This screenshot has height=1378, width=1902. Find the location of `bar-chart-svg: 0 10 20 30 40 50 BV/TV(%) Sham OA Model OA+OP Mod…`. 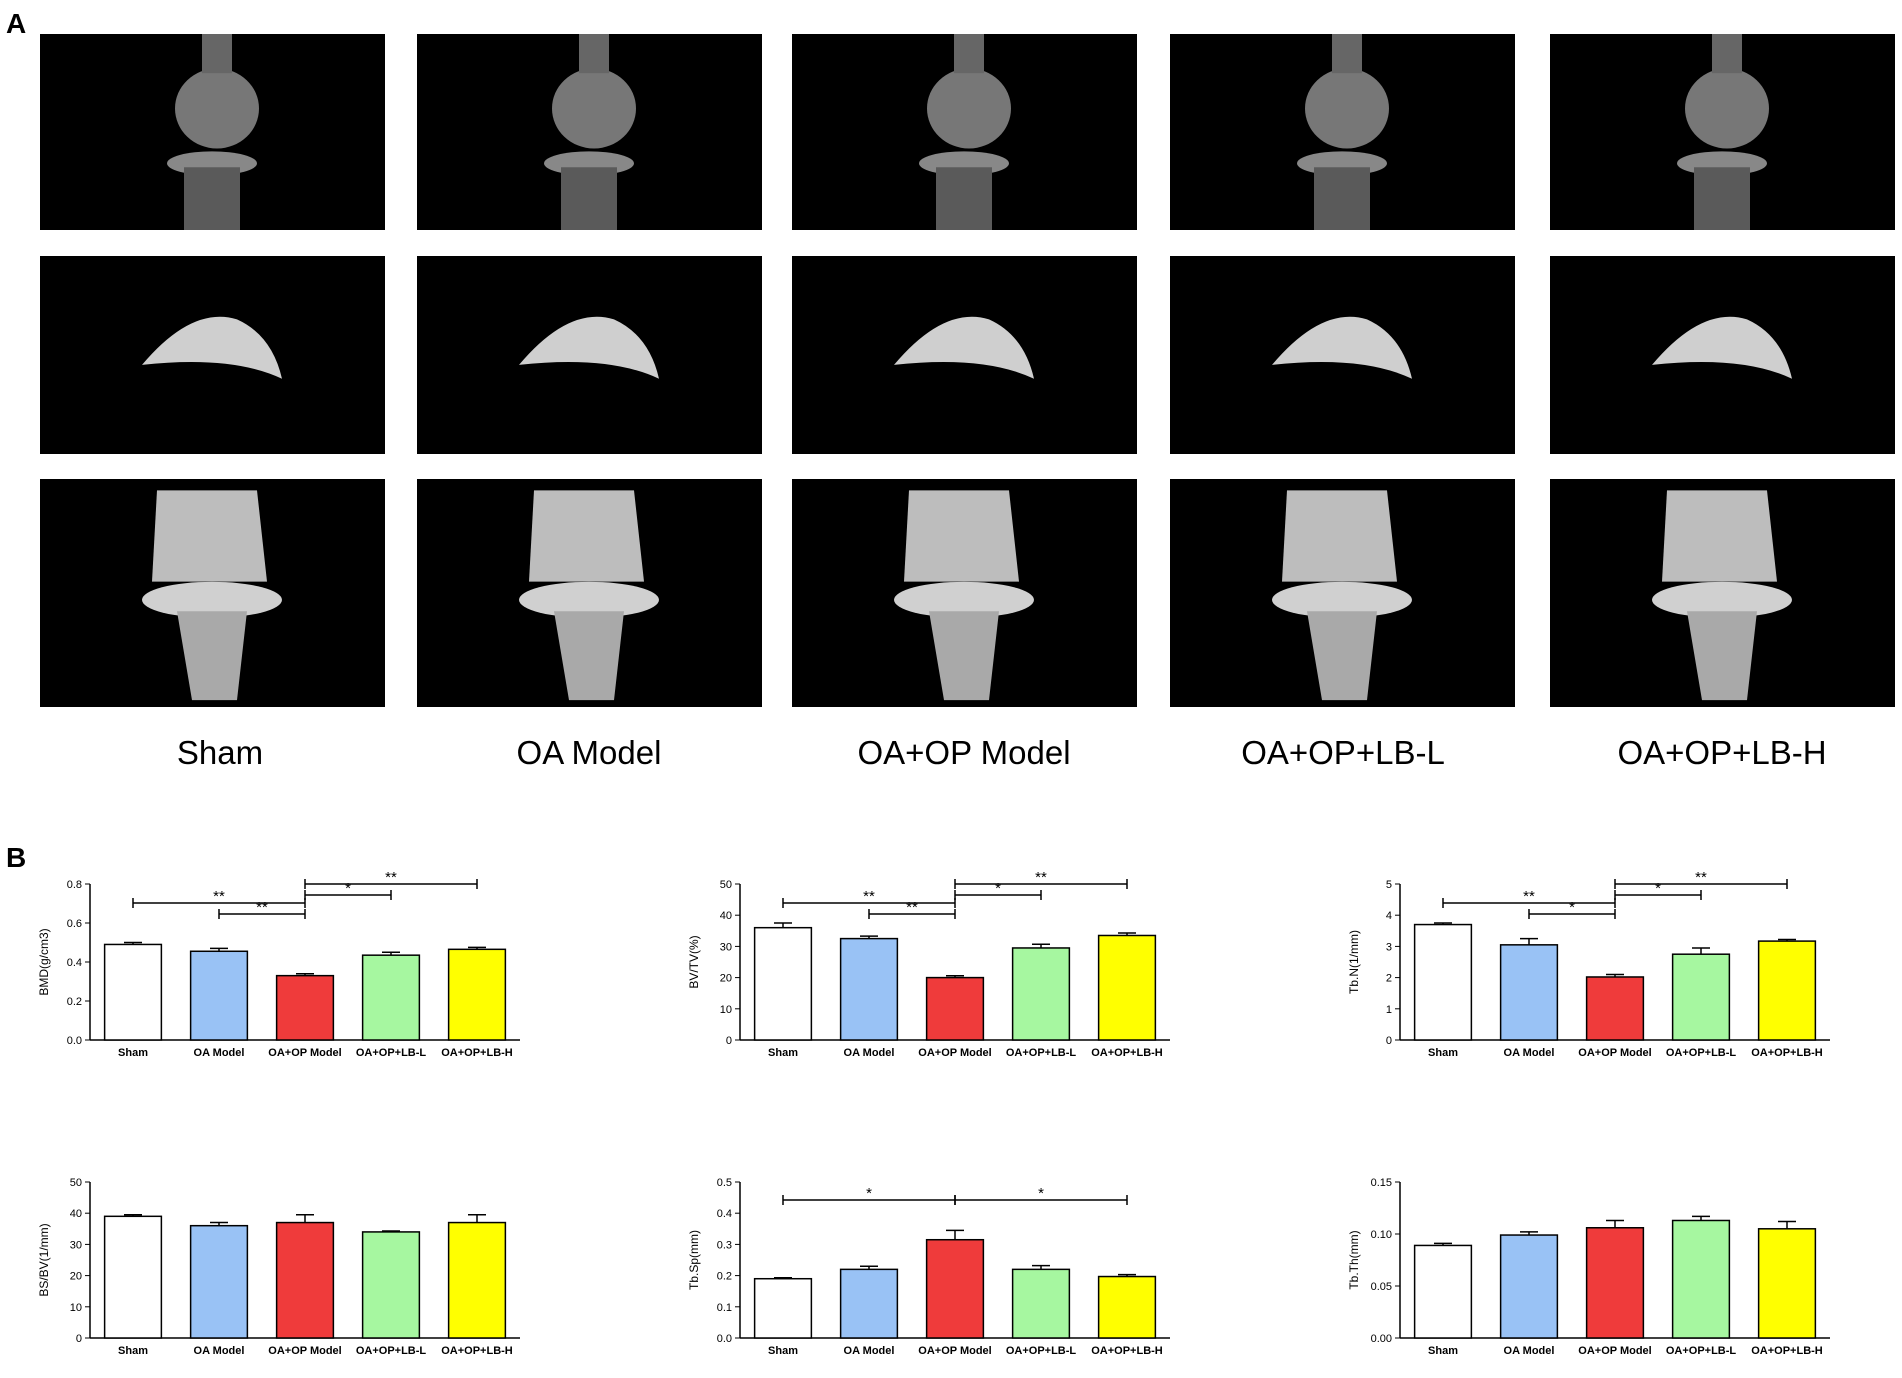

bar-chart-svg: 0 10 20 30 40 50 BV/TV(%) Sham OA Model OA+OP Mod… is located at coordinates (928, 964).